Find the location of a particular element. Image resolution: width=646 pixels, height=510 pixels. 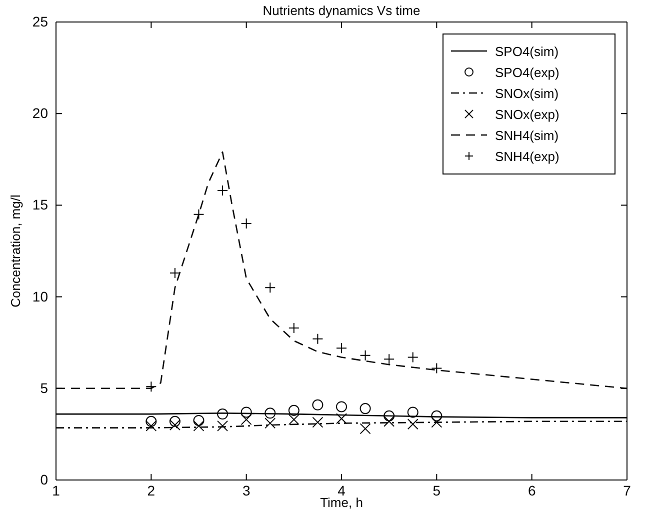

y-tick-label: 15 is located at coordinates (40, 204).